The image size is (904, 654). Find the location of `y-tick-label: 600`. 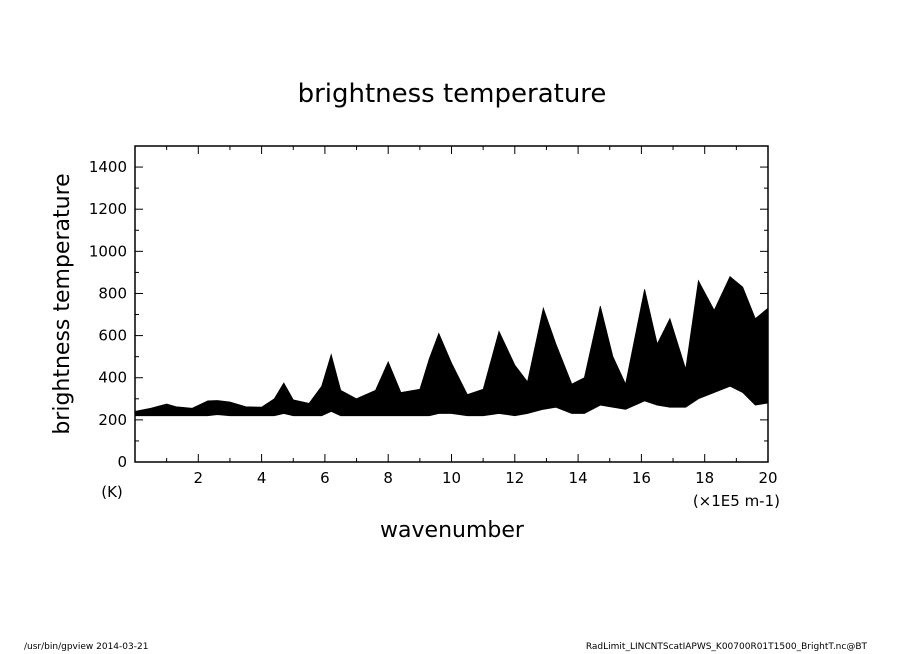

y-tick-label: 600 is located at coordinates (112, 336).